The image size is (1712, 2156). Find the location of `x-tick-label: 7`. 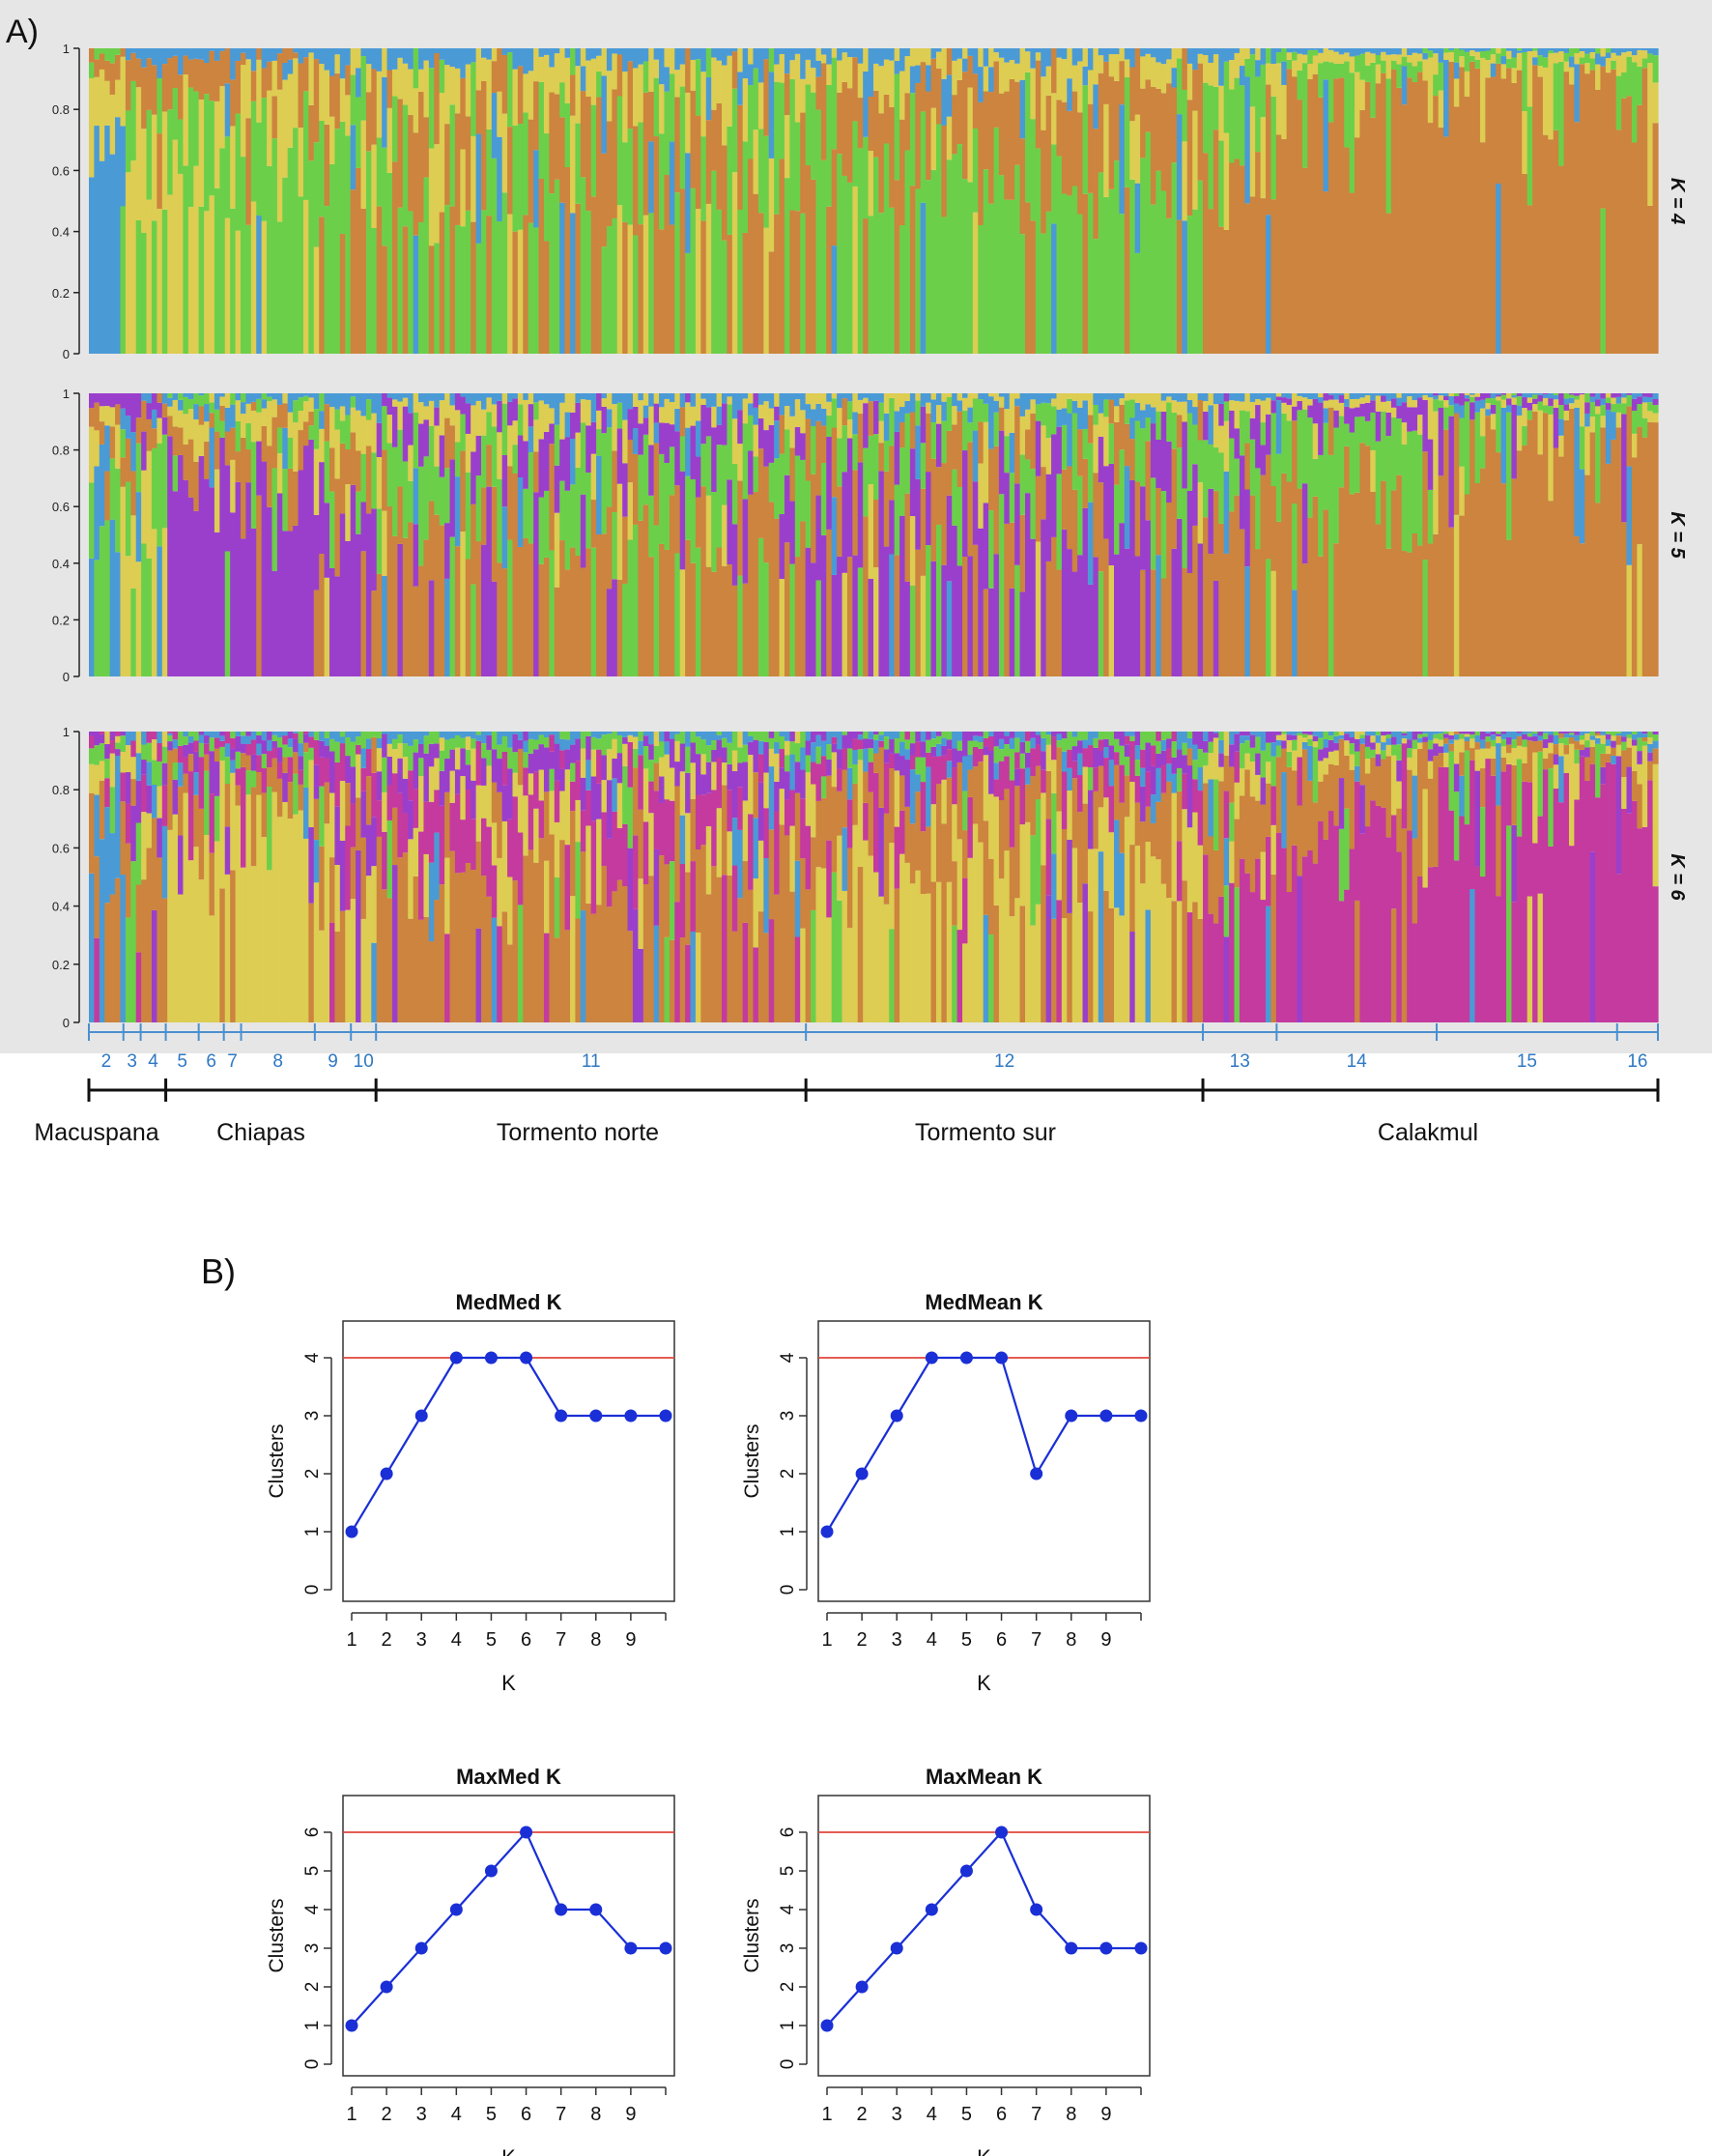

x-tick-label: 7 is located at coordinates (561, 1640).